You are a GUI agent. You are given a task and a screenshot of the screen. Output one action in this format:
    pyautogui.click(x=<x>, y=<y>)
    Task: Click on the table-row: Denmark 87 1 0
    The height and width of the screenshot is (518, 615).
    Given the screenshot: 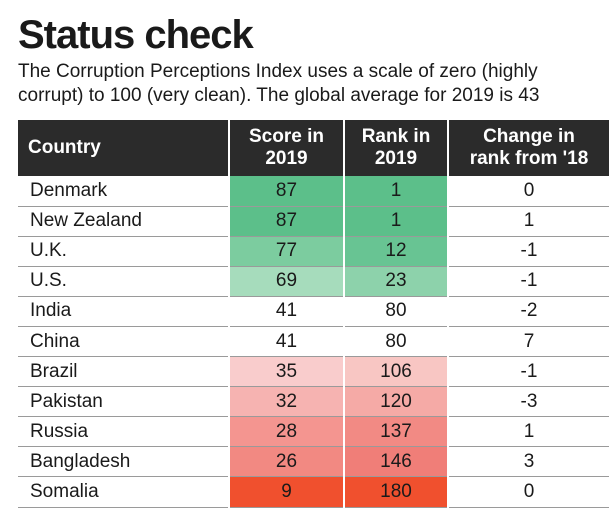 What is the action you would take?
    pyautogui.click(x=313, y=191)
    